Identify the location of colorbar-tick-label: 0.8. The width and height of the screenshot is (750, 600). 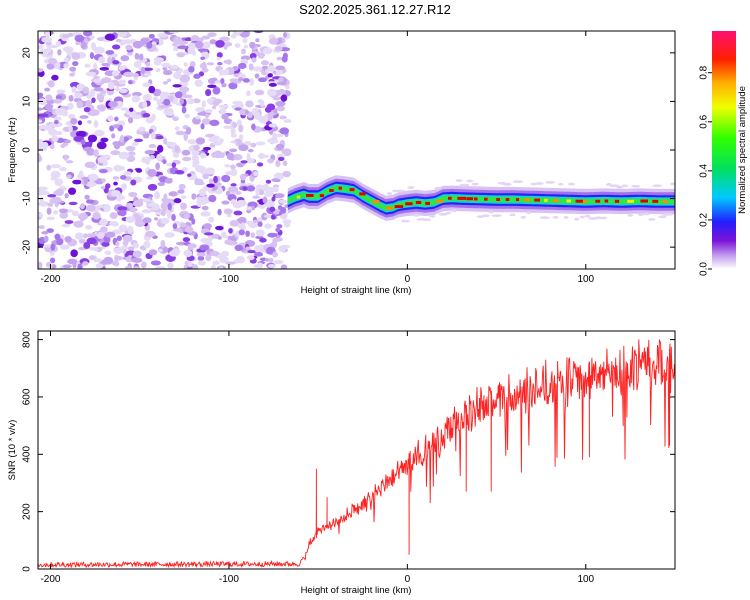
(704, 72).